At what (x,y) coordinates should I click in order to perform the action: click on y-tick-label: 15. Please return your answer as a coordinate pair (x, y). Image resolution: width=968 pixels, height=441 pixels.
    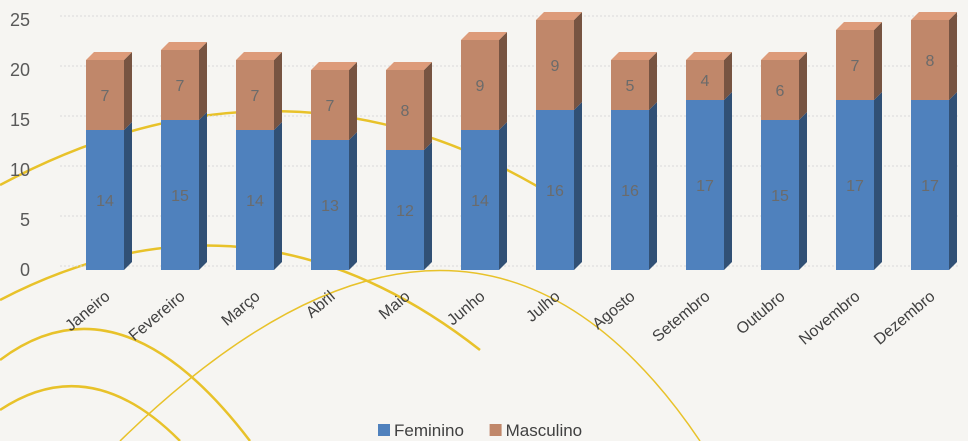
    Looking at the image, I should click on (20, 120).